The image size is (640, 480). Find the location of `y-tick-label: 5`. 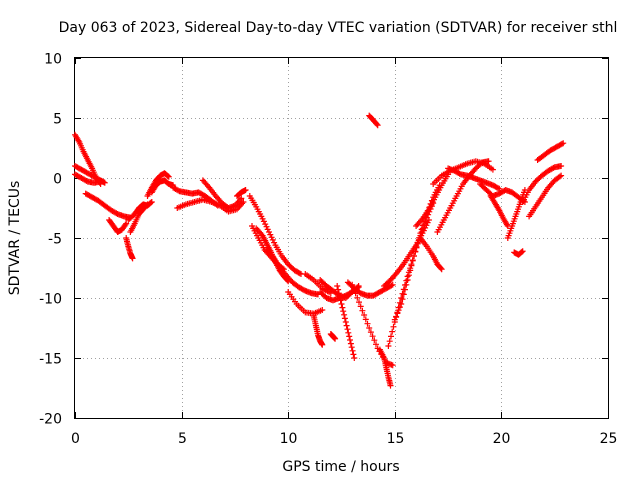

y-tick-label: 5 is located at coordinates (57, 120).